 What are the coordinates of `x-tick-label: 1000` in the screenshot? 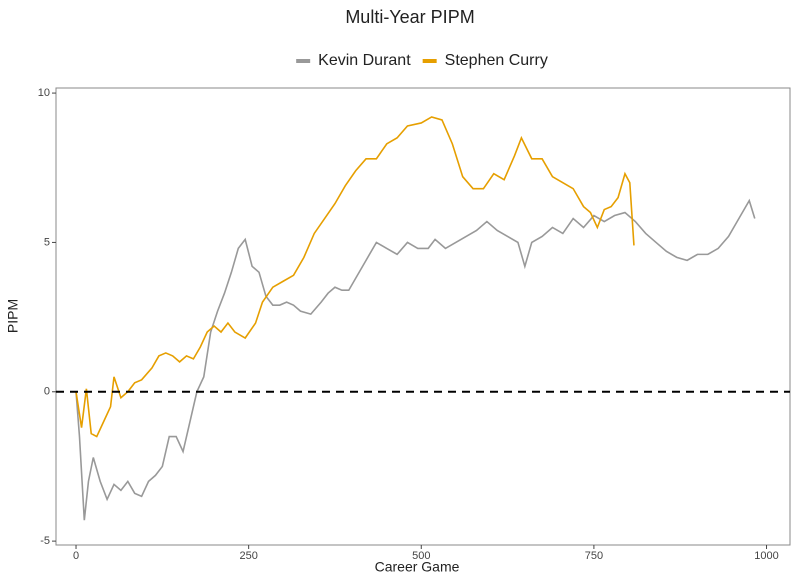 It's located at (766, 556).